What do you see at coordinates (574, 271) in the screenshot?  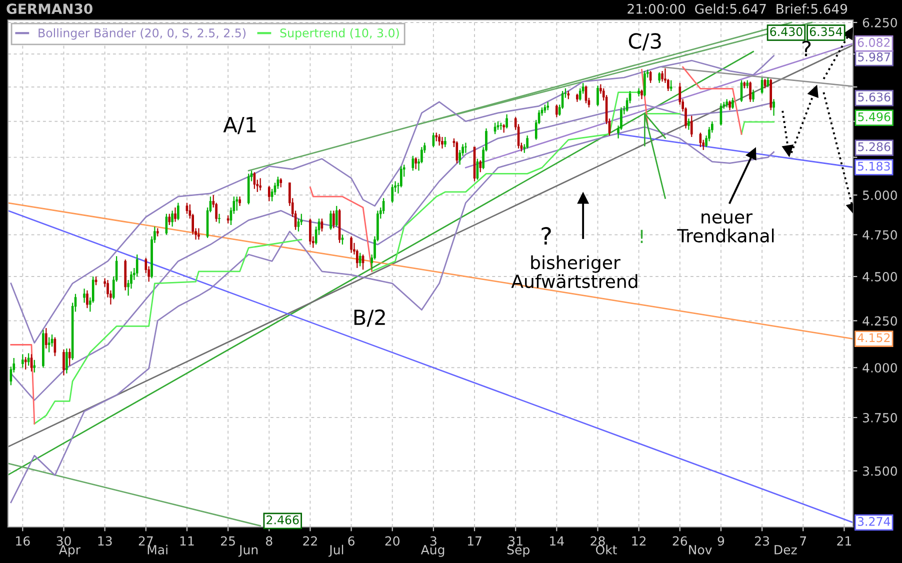 I see `annotation: bisheriger Aufwärtstrend` at bounding box center [574, 271].